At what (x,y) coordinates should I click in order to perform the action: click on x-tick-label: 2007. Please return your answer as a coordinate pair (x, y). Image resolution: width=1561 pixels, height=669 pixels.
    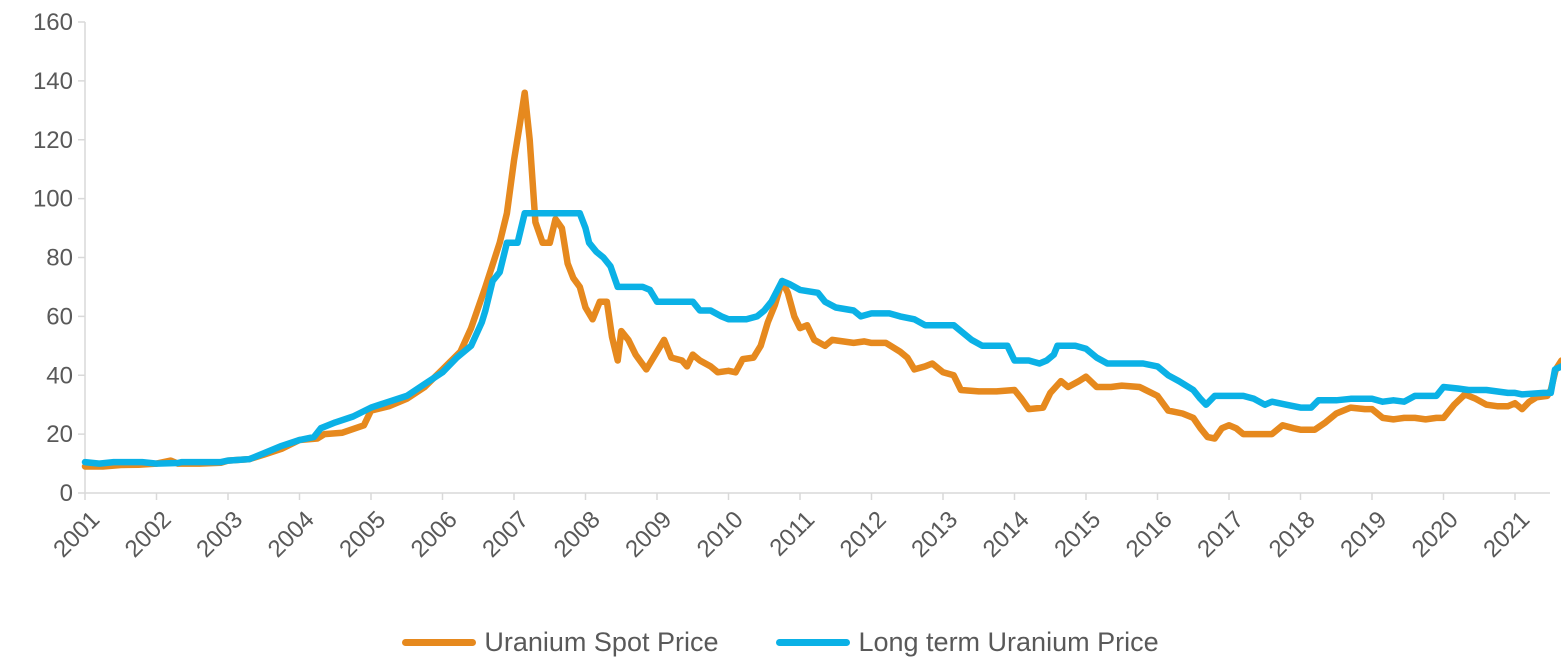
    Looking at the image, I should click on (505, 534).